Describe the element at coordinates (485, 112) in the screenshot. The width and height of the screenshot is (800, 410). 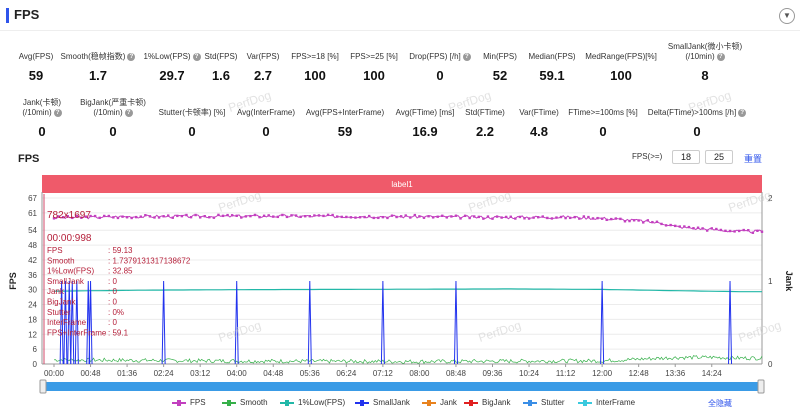
I see `stat-label: Std(FTime)` at that location.